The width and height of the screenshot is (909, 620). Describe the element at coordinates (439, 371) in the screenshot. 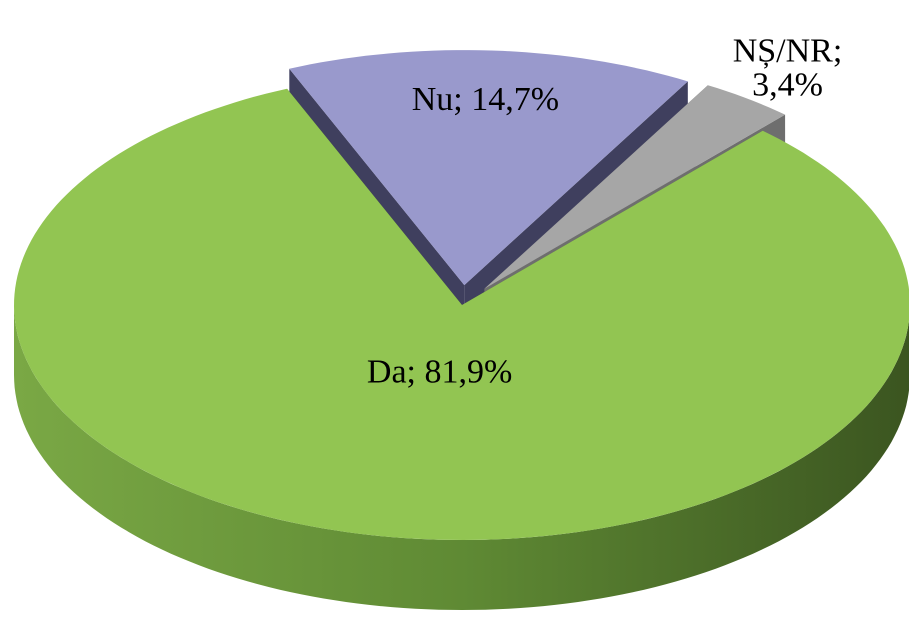

I see `data-label: Da; 81,9%` at that location.